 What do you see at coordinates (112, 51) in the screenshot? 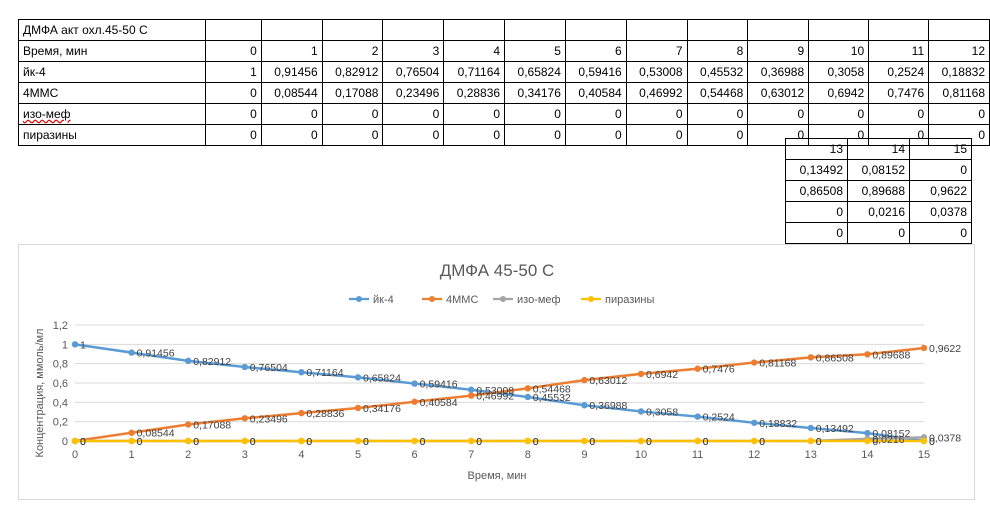
I see `row-label-cell: Время, мин` at bounding box center [112, 51].